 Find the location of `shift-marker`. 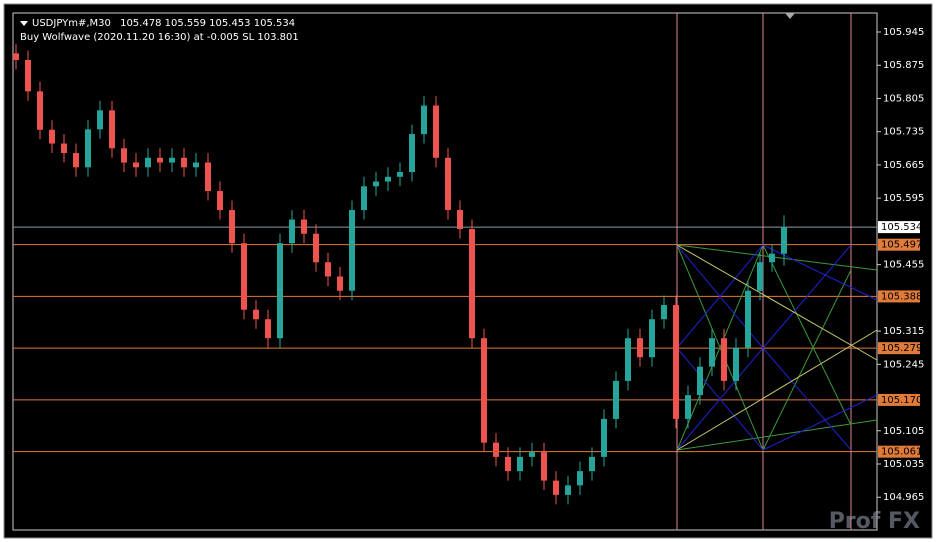

shift-marker is located at coordinates (790, 16).